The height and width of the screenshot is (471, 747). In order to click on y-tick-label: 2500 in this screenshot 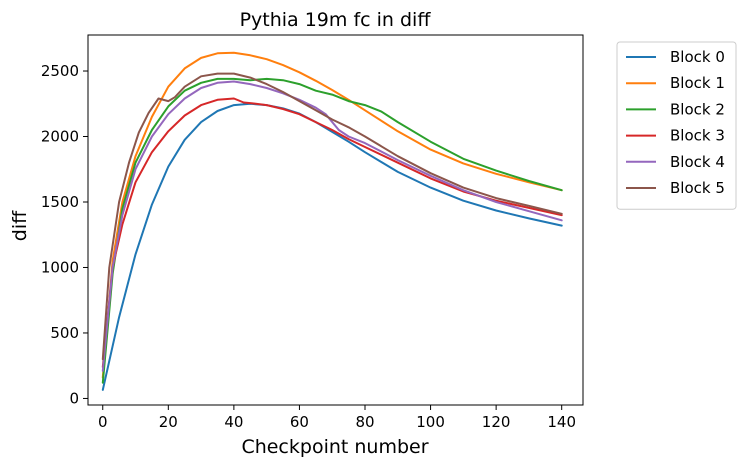, I will do `click(60, 71)`.